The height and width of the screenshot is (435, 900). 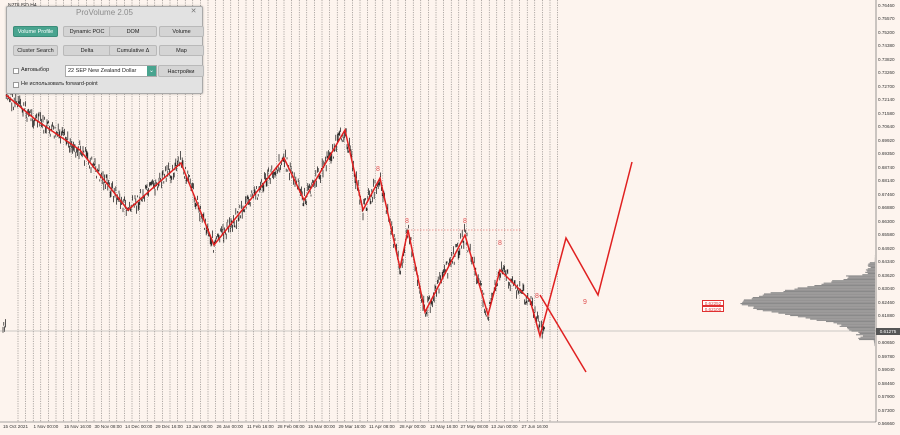 What do you see at coordinates (886, 181) in the screenshot?
I see `price-tick-label: 0.68140` at bounding box center [886, 181].